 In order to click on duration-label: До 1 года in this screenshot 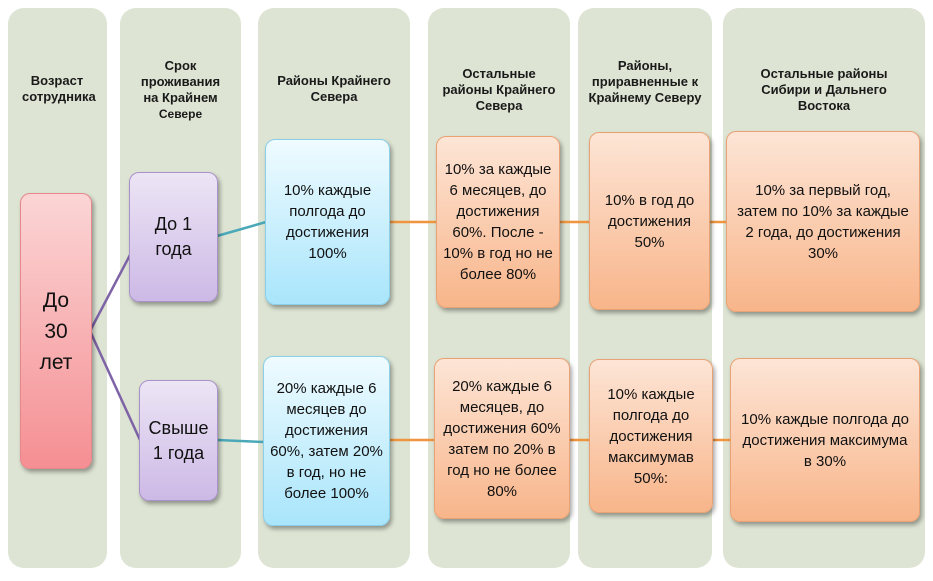, I will do `click(173, 236)`.